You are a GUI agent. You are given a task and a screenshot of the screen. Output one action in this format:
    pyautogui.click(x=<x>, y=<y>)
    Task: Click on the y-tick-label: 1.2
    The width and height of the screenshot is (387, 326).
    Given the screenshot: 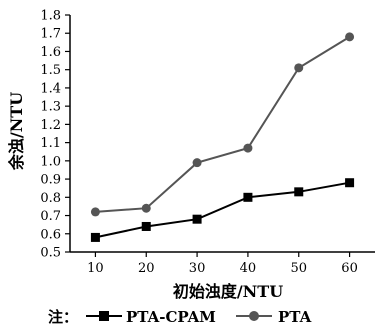 What is the action you would take?
    pyautogui.click(x=50, y=125)
    